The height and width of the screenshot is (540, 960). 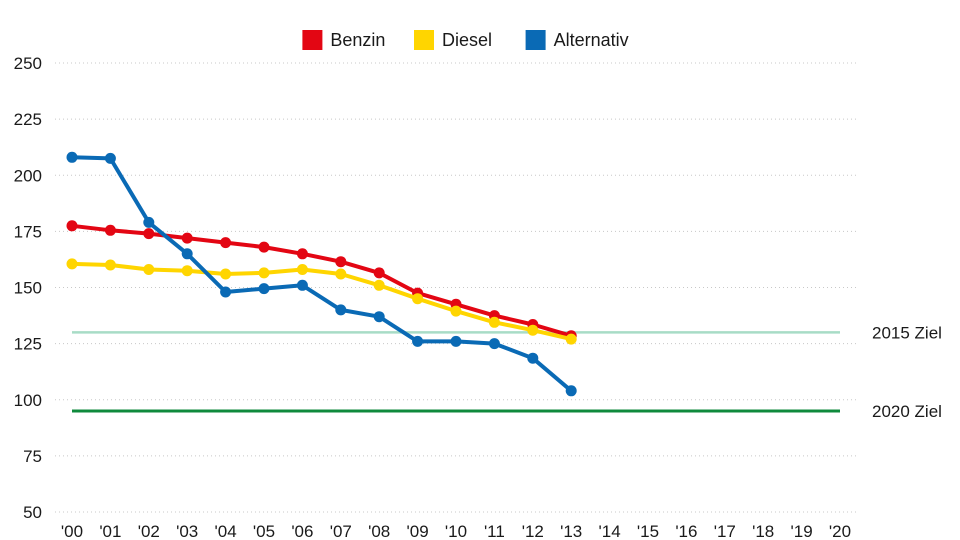 What do you see at coordinates (322, 301) in the screenshot?
I see `series-line-diesel` at bounding box center [322, 301].